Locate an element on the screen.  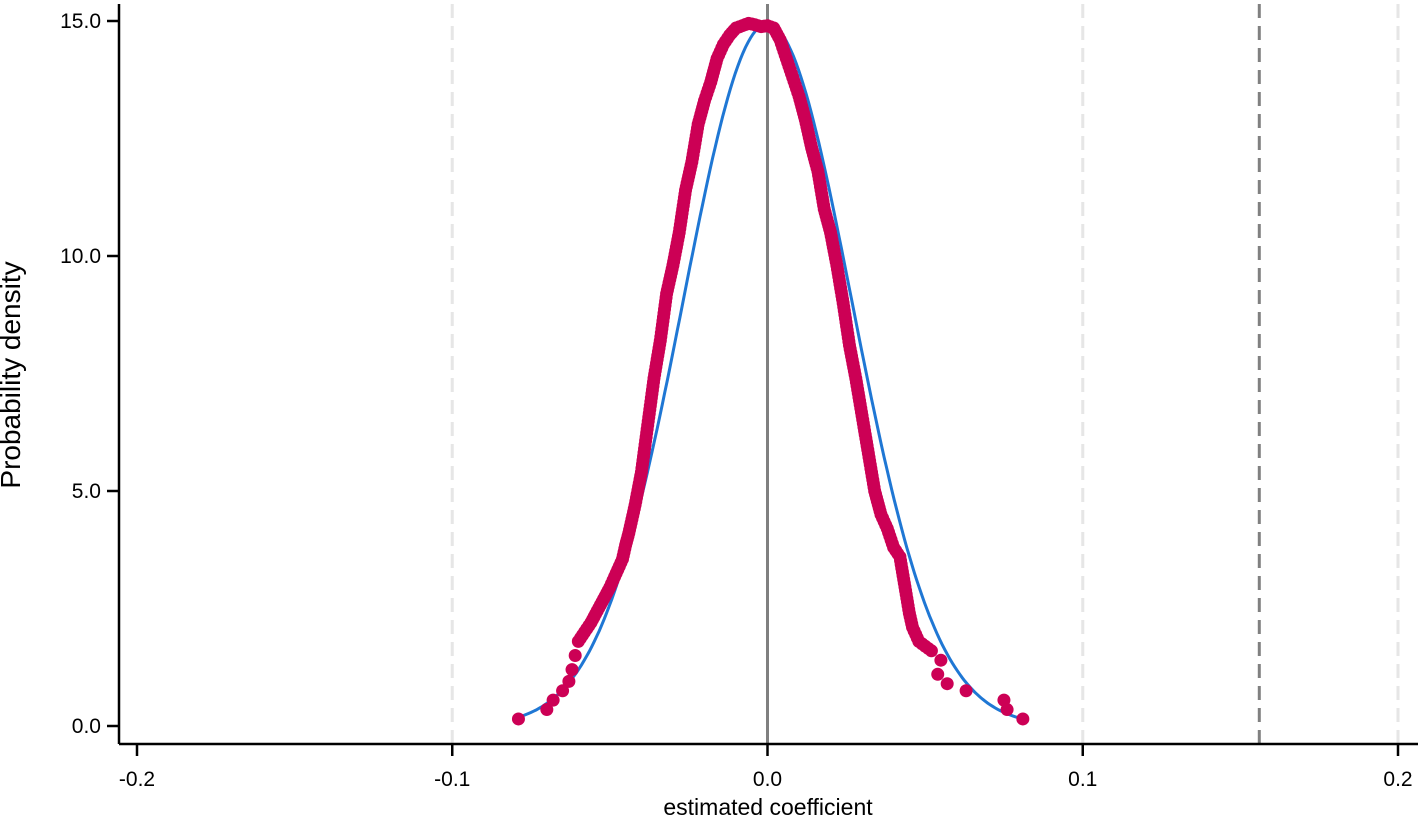
y-tick-labels: 0.0 5.0 10.0 15.0 is located at coordinates (89, 374).